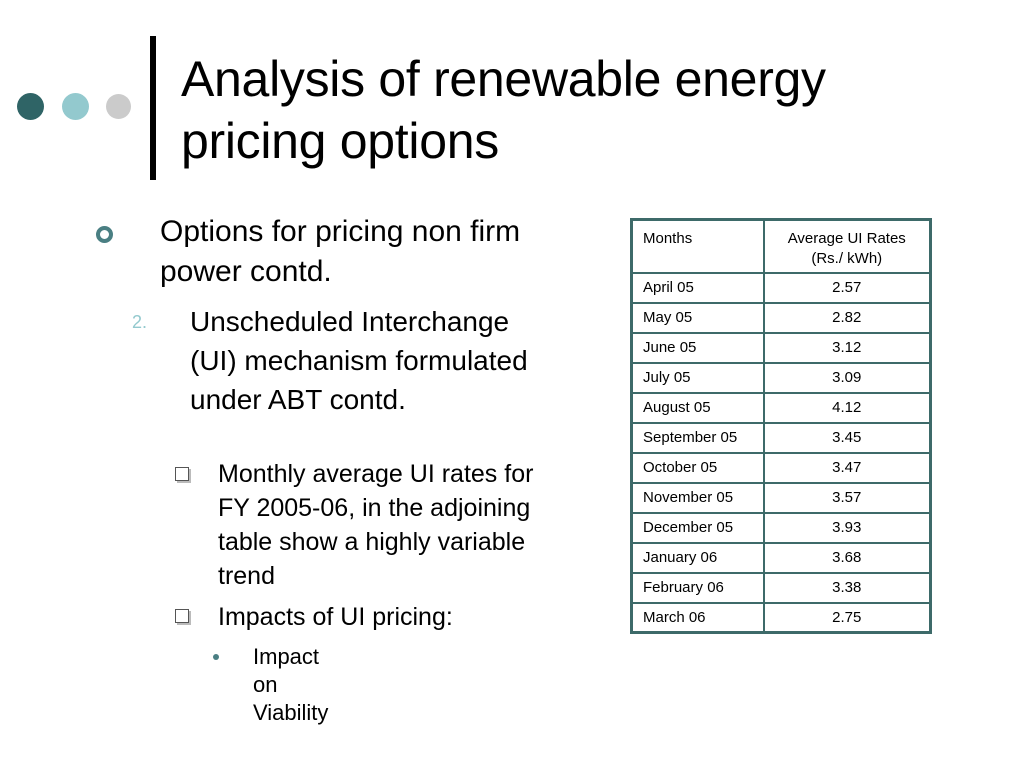 Image resolution: width=1024 pixels, height=768 pixels. What do you see at coordinates (847, 587) in the screenshot?
I see `rate-cell: 3.38` at bounding box center [847, 587].